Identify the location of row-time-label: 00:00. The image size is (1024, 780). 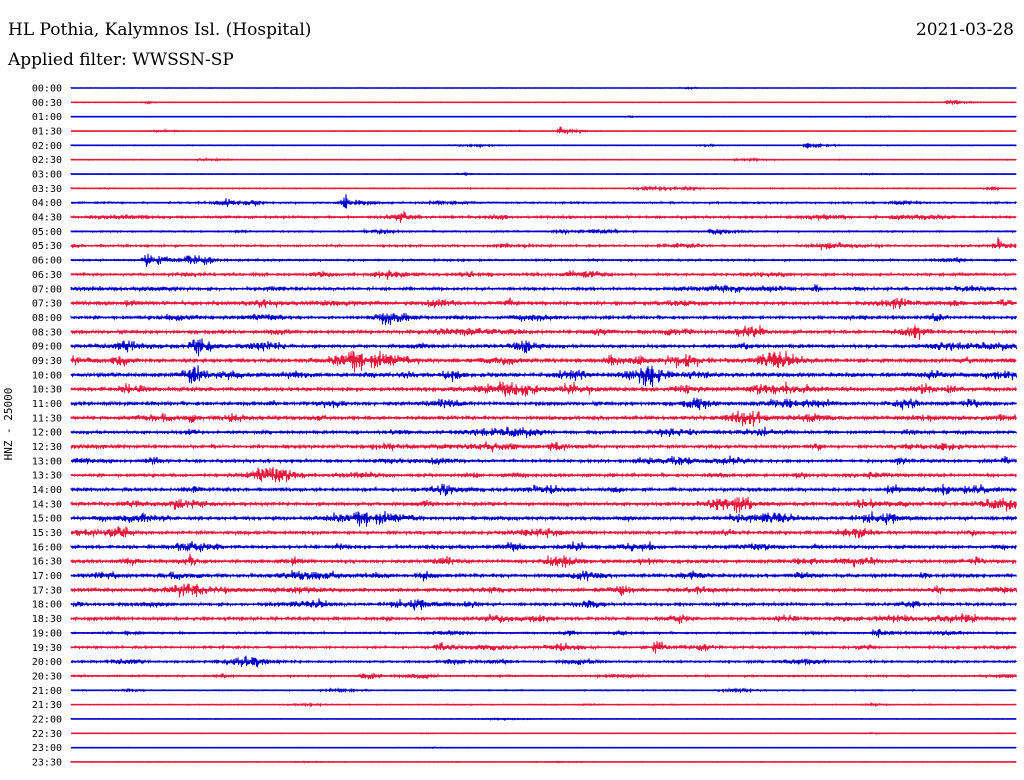
(47, 89).